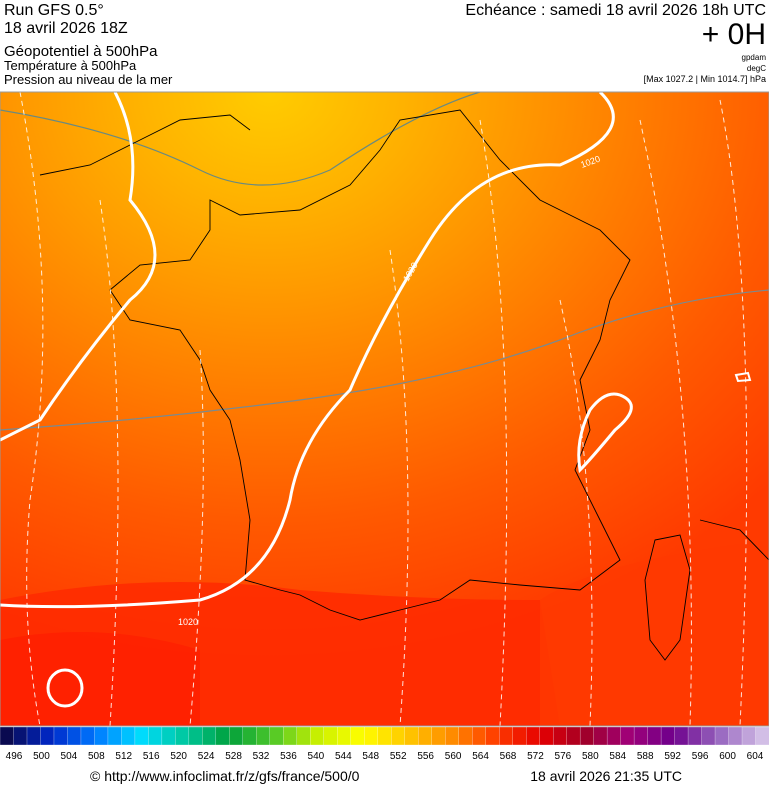 Image resolution: width=769 pixels, height=786 pixels. Describe the element at coordinates (69, 756) in the screenshot. I see `colorbar-label: 504` at that location.